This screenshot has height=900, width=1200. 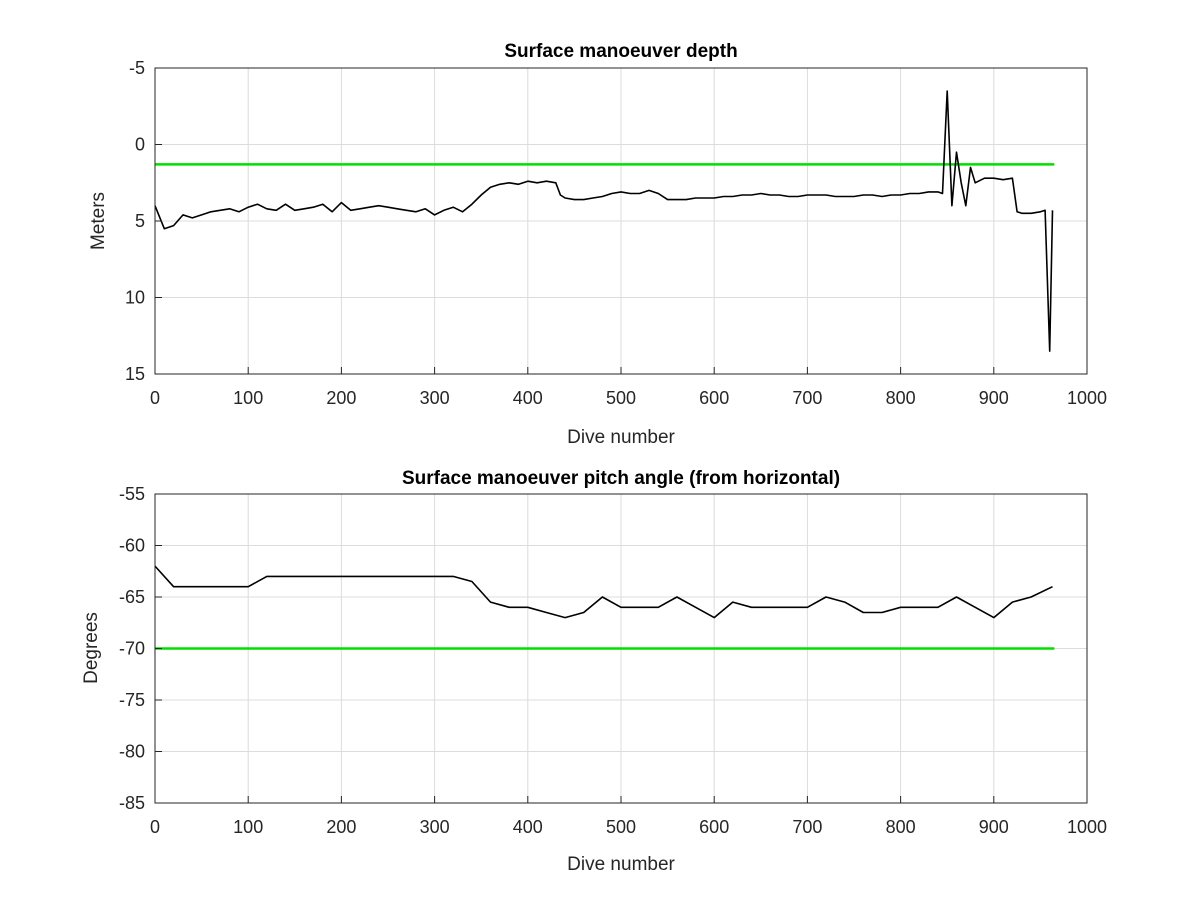 I want to click on pitch-y-tick-label: -85, so click(x=132, y=803).